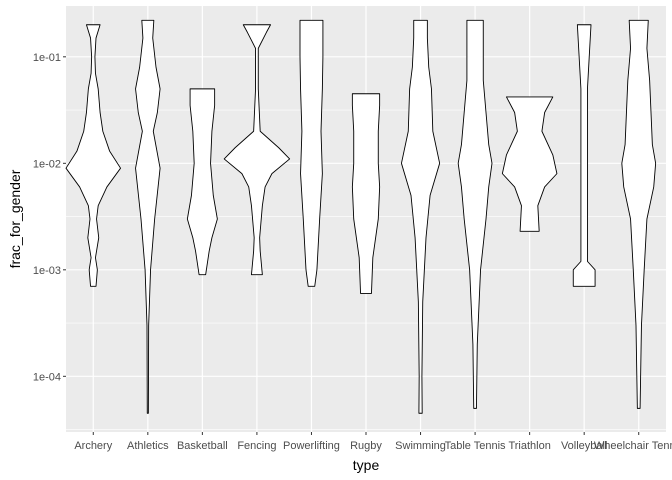 The height and width of the screenshot is (480, 672). What do you see at coordinates (202, 182) in the screenshot?
I see `violin-basketball` at bounding box center [202, 182].